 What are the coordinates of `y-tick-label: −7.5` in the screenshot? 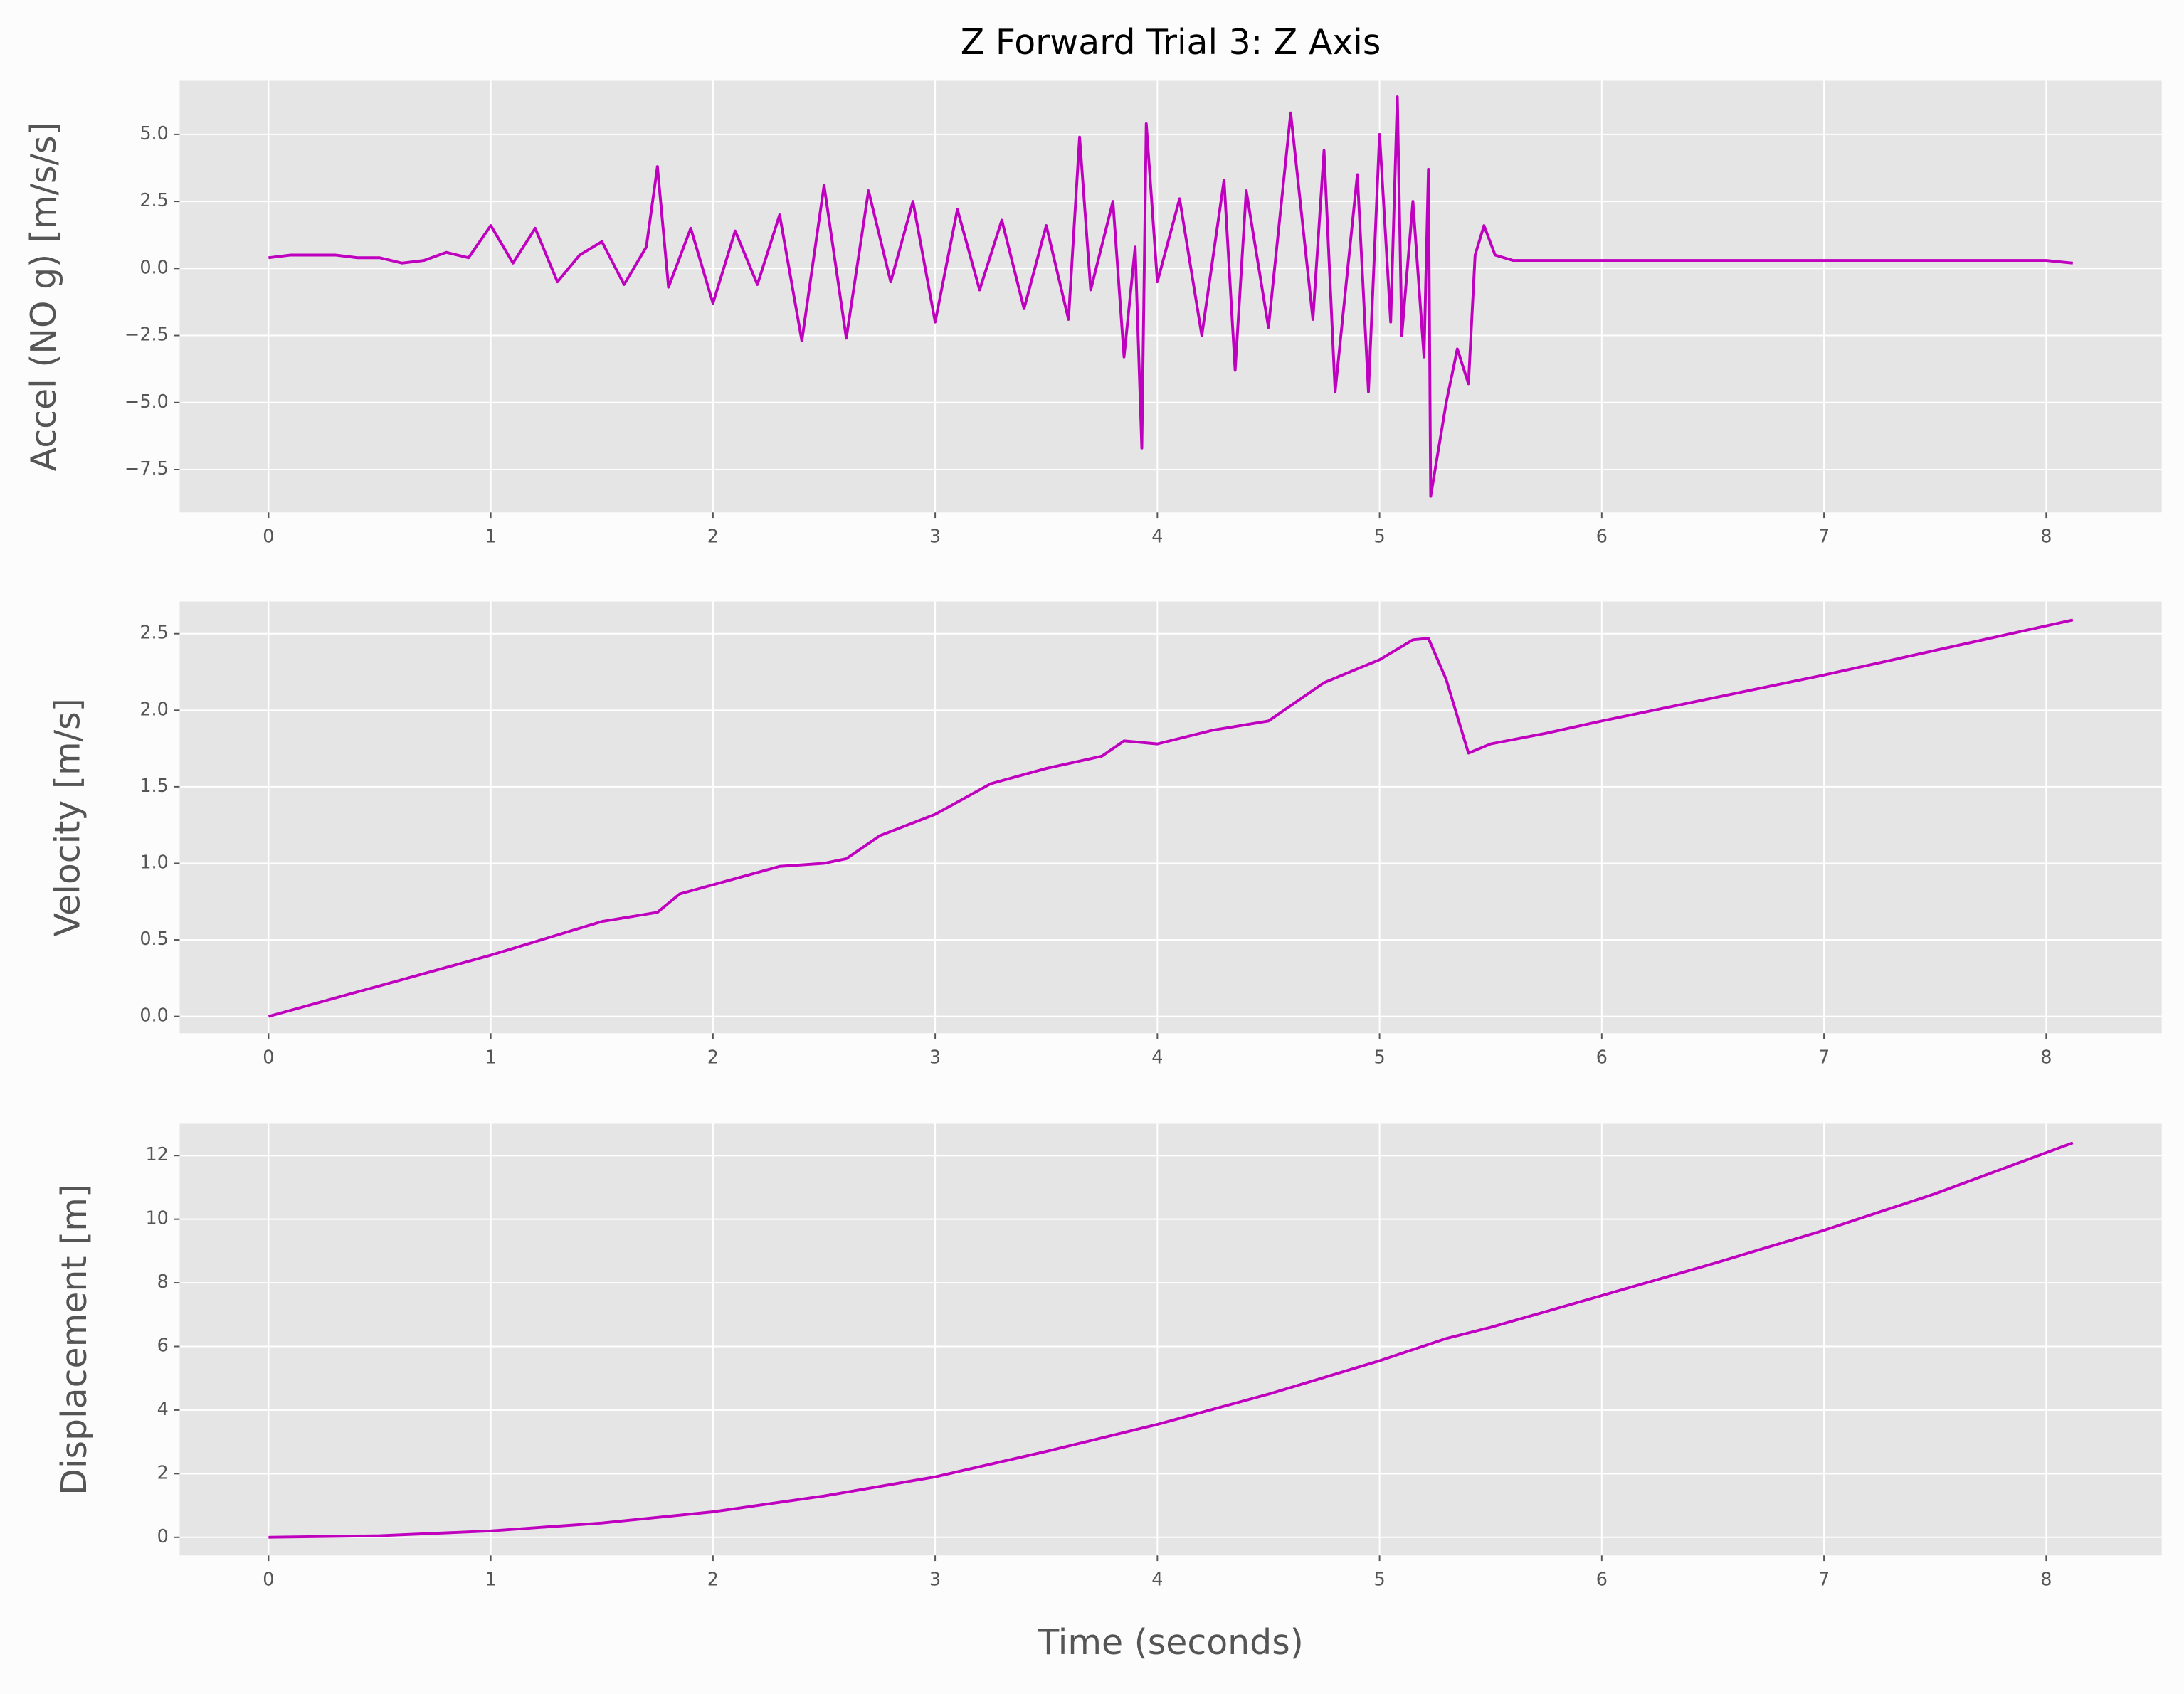 It's located at (147, 468).